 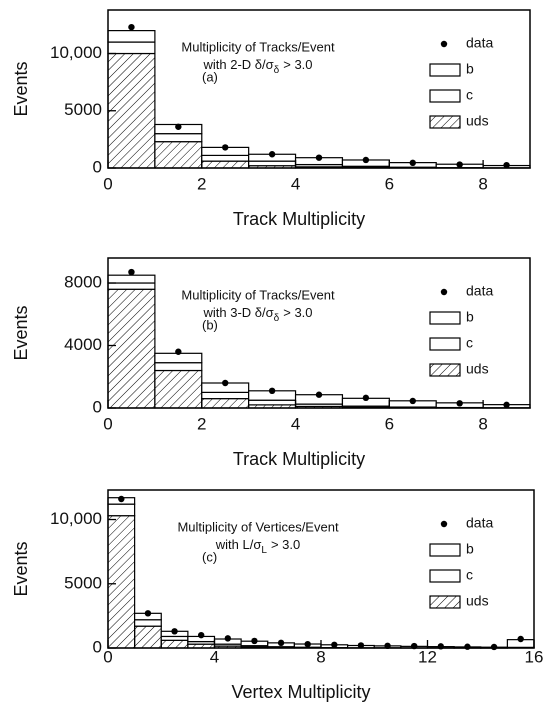 I want to click on annotation-subscript: L, so click(x=264, y=550).